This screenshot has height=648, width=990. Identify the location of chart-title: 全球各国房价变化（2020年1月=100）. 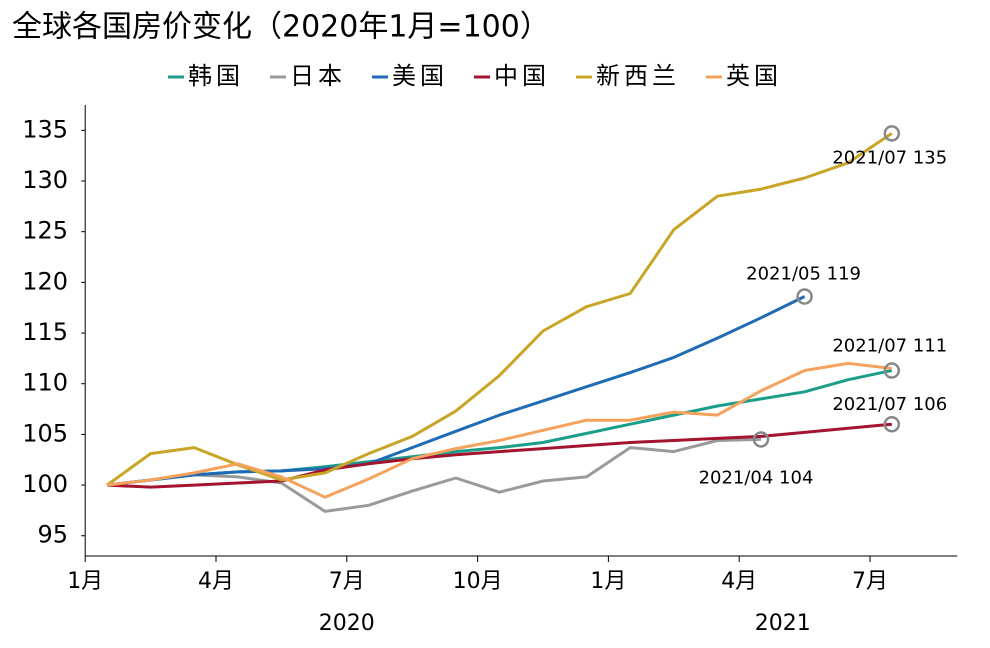
(281, 27).